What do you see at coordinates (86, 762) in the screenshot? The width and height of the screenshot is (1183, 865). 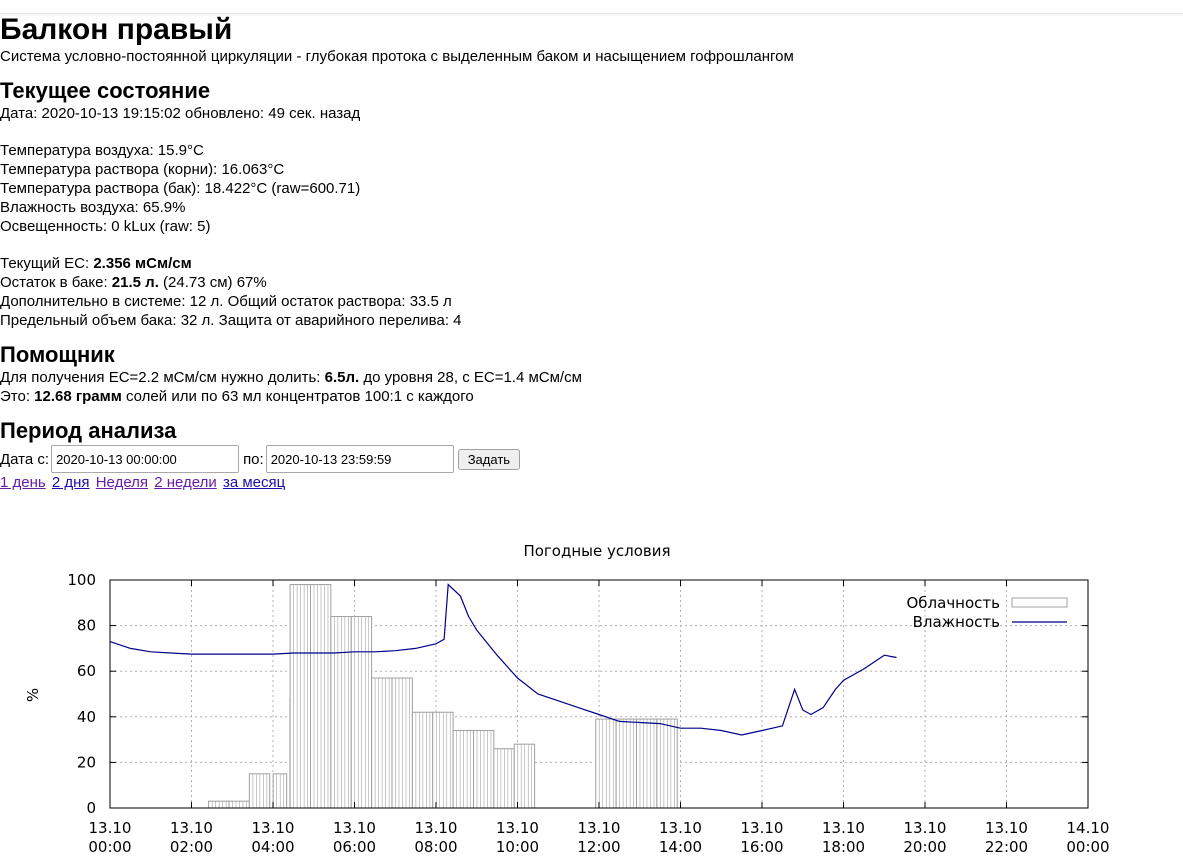 I see `y-tick-label: 20` at bounding box center [86, 762].